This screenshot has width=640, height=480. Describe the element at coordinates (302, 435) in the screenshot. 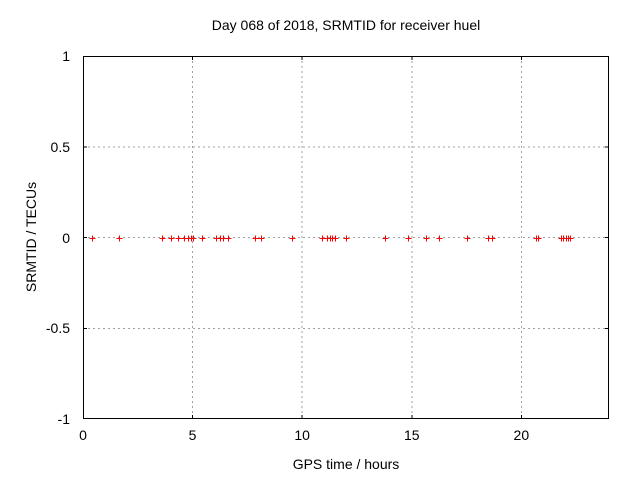

I see `x-tick-label: 10` at that location.